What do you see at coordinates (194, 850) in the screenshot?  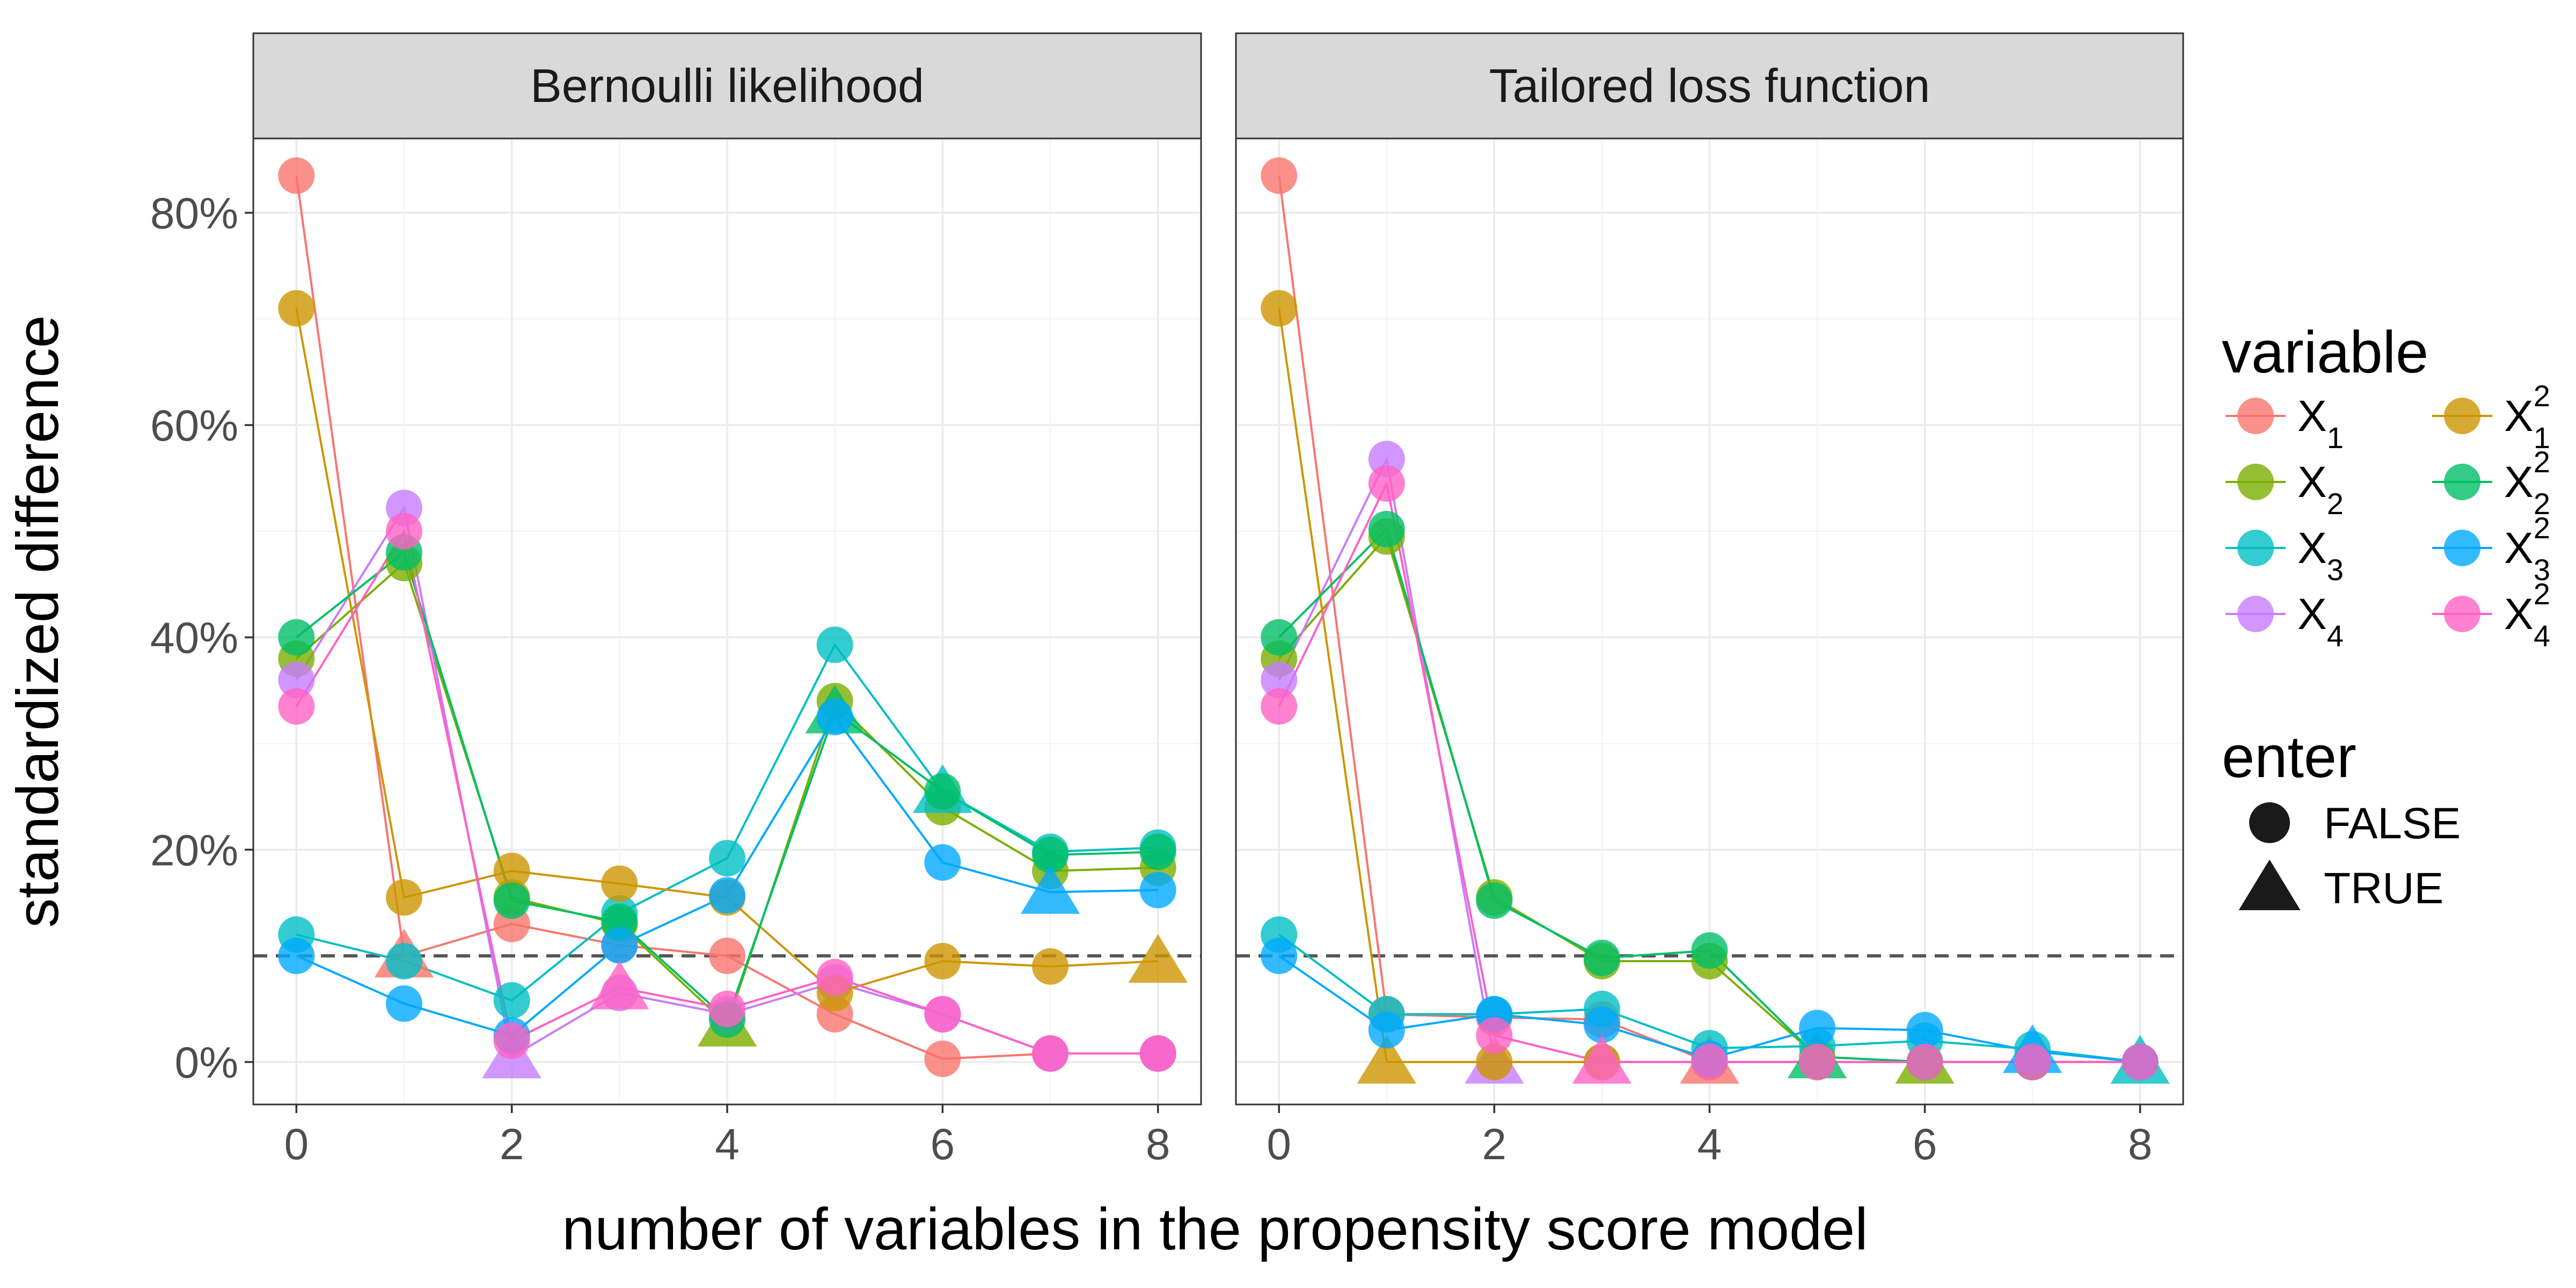 I see `y-tick-label: 20%` at bounding box center [194, 850].